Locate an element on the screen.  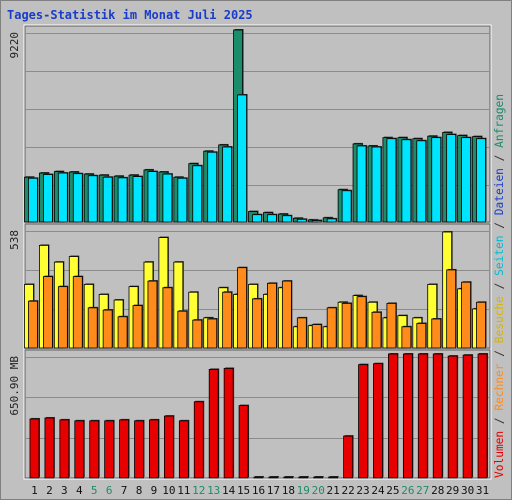
x-tick-label: 26 is located at coordinates (407, 490).